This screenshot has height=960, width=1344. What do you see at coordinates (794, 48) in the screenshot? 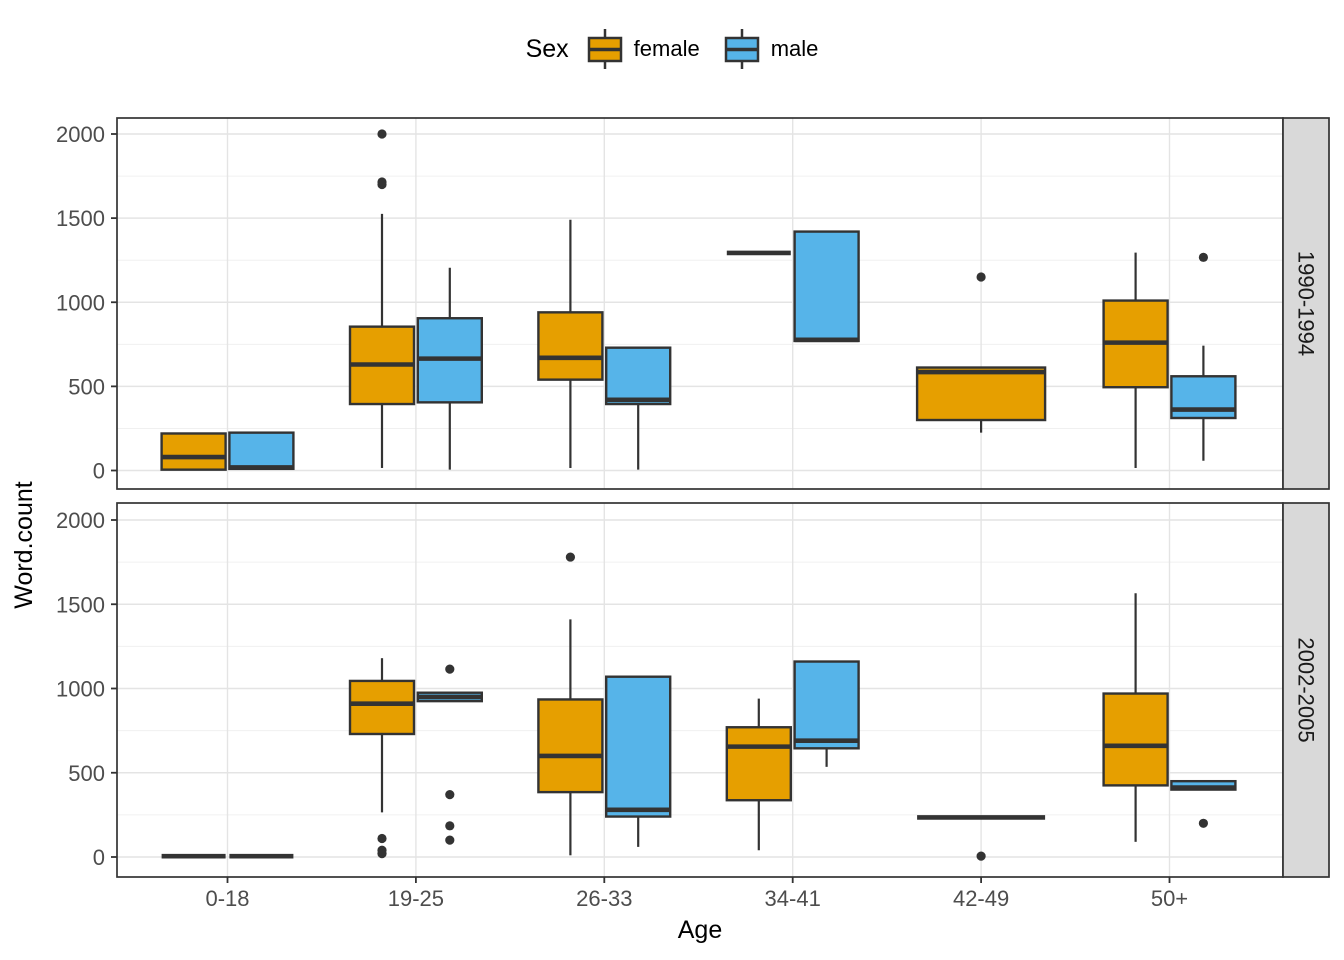
I see `legend-label-male: male` at bounding box center [794, 48].